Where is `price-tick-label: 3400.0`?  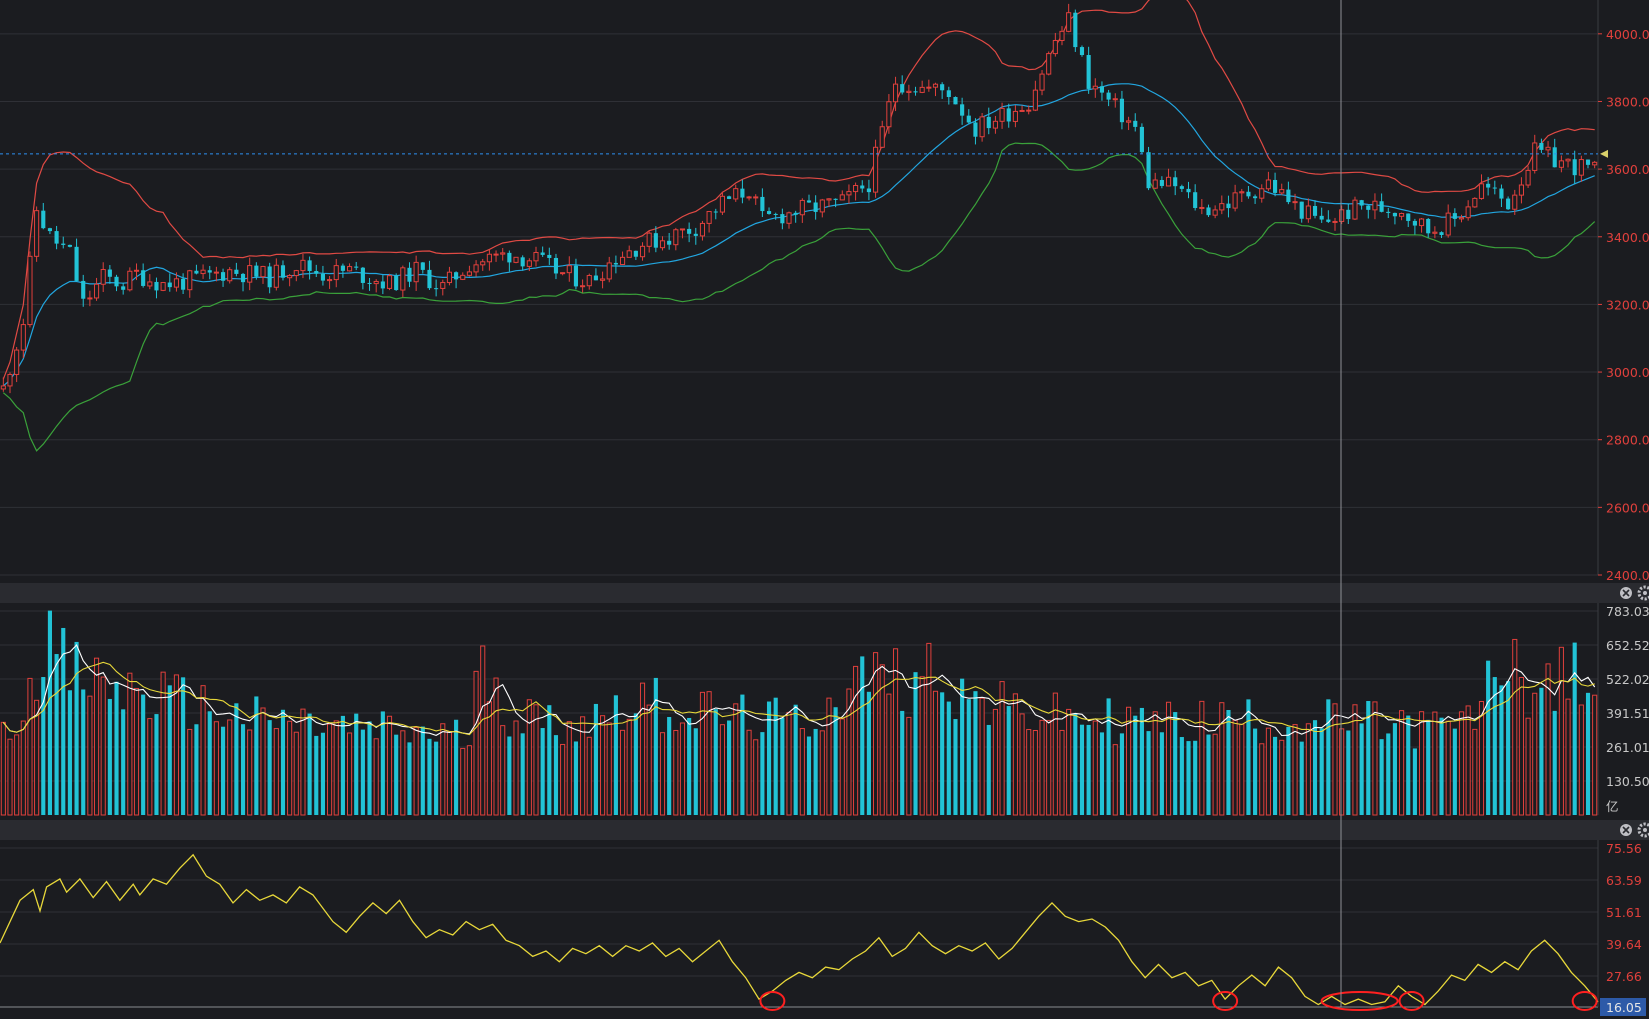
price-tick-label: 3400.0 is located at coordinates (1627, 237).